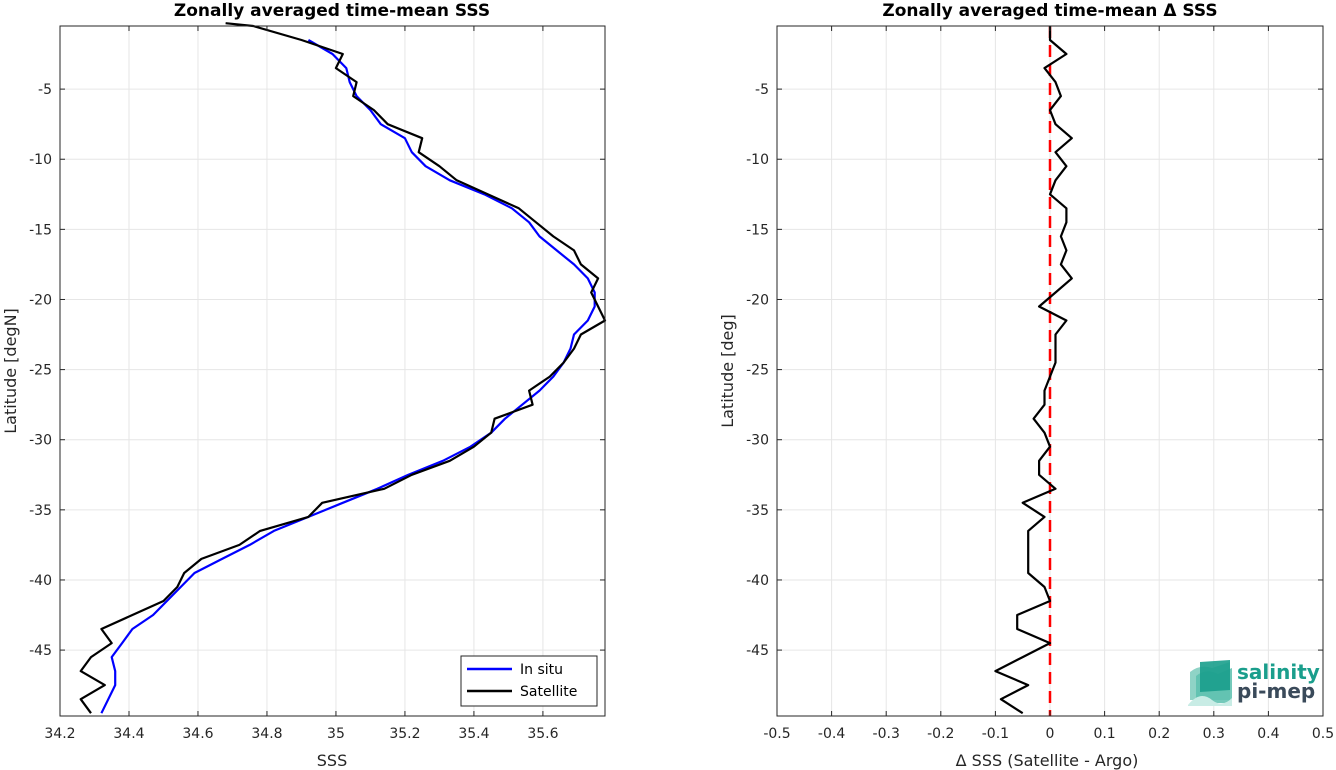  I want to click on legend: In situ Satellite, so click(529, 681).